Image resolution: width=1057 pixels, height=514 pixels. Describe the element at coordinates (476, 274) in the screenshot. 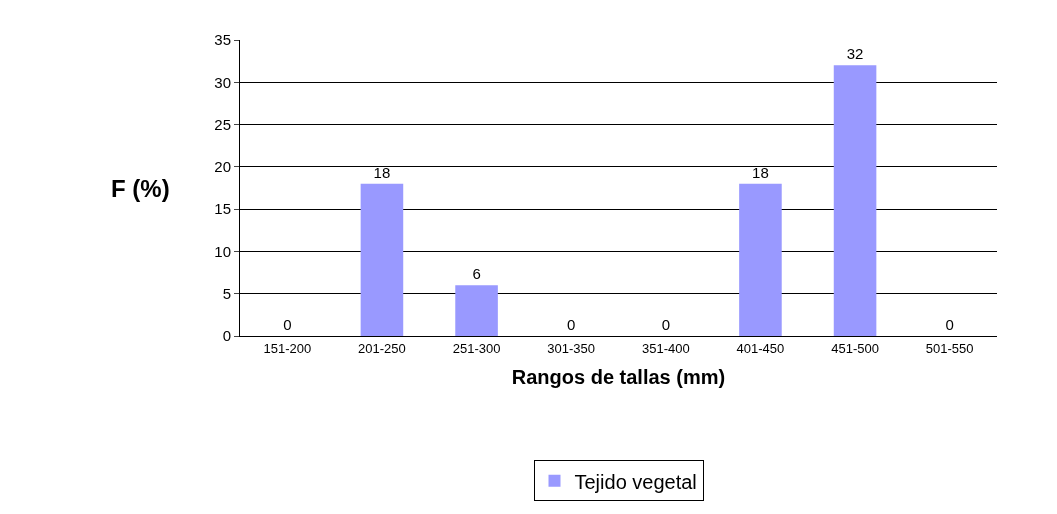

I see `data-label: 6` at that location.